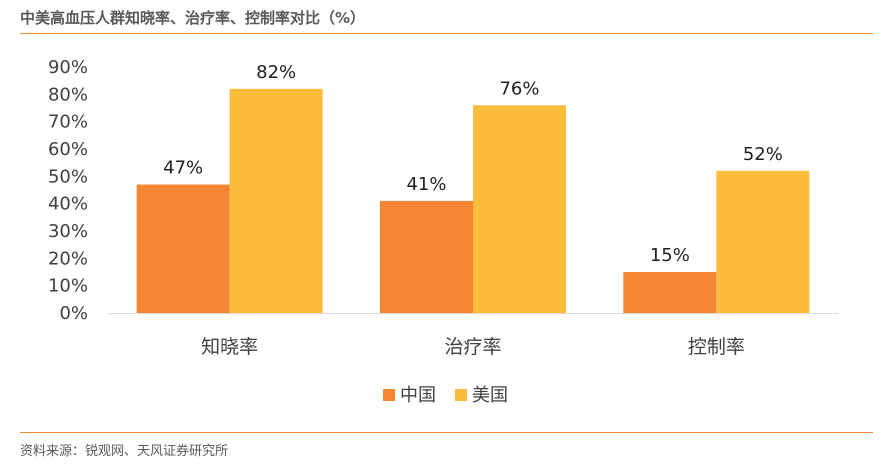 The image size is (885, 471). I want to click on legend-label: 美国, so click(490, 395).